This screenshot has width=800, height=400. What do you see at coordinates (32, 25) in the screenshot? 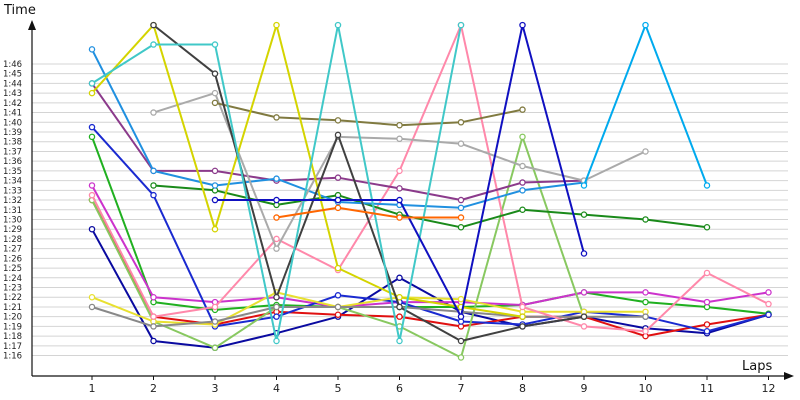
I see `y-axis-arrow-icon` at bounding box center [32, 25].